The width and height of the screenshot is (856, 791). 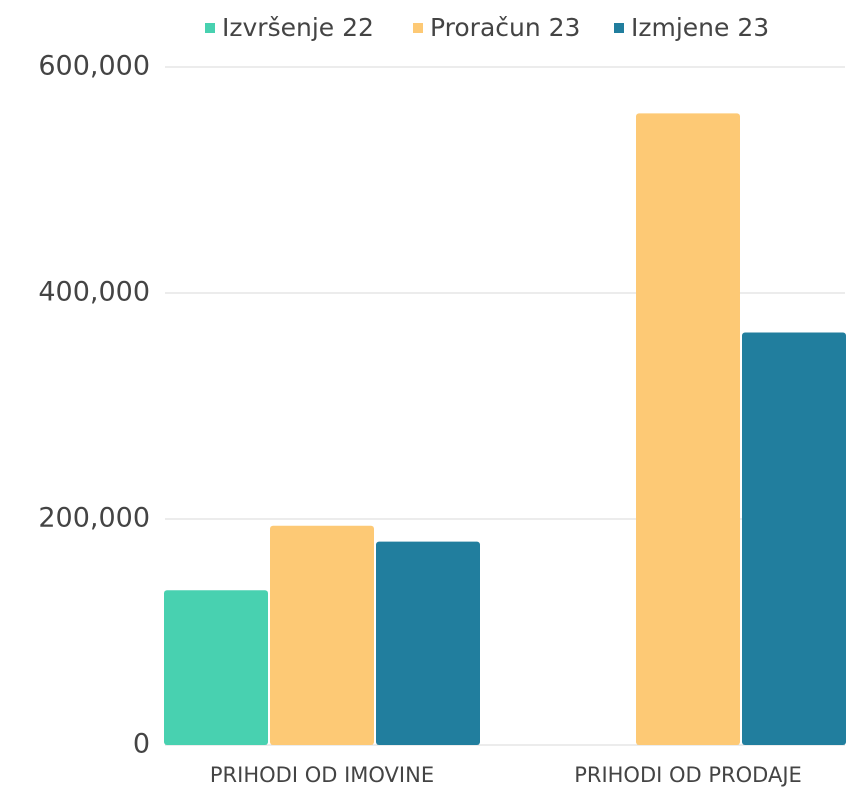 What do you see at coordinates (94, 66) in the screenshot?
I see `y-tick-label: 600,000` at bounding box center [94, 66].